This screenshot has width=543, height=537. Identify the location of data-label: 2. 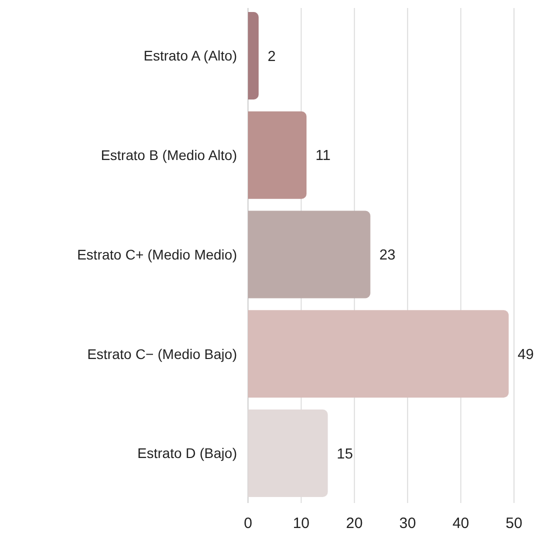
(272, 56).